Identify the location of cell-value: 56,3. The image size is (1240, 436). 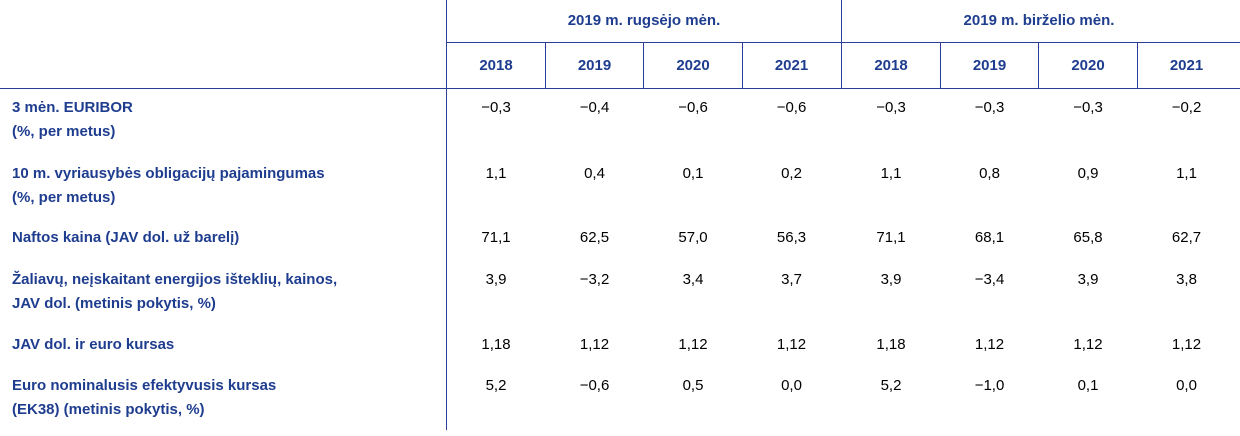
(791, 237).